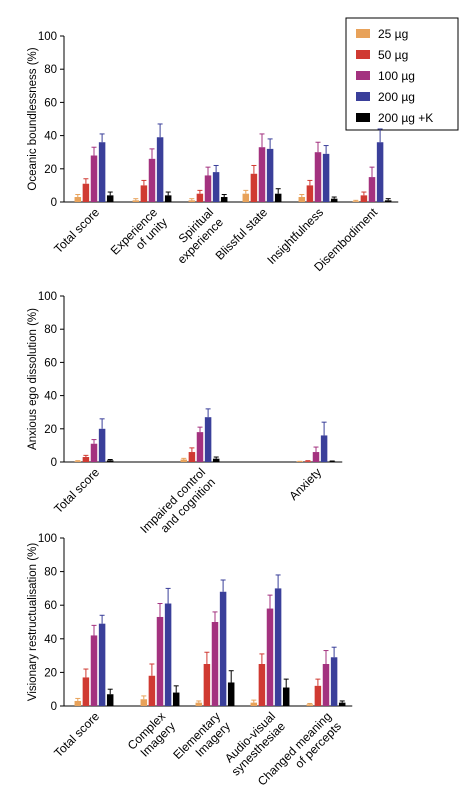 Image resolution: width=470 pixels, height=808 pixels. What do you see at coordinates (393, 55) in the screenshot?
I see `legend-label-50-ug: 50 µg` at bounding box center [393, 55].